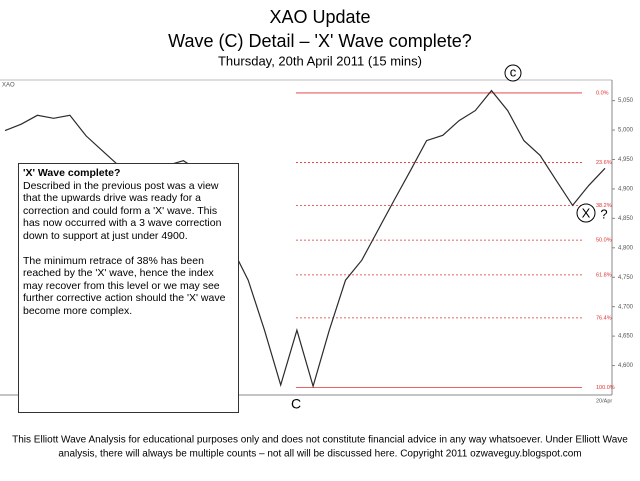  Describe the element at coordinates (604, 318) in the screenshot. I see `fib-label: 76.4%` at that location.